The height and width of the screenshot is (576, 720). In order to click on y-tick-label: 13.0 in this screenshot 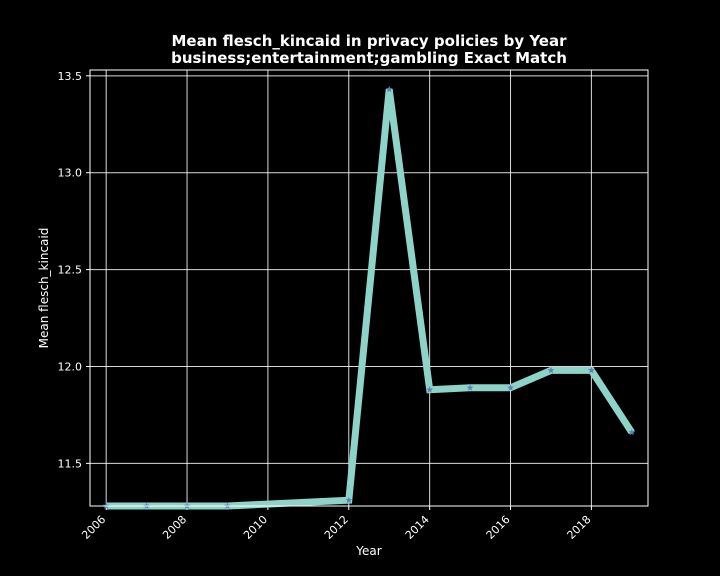, I will do `click(70, 173)`.